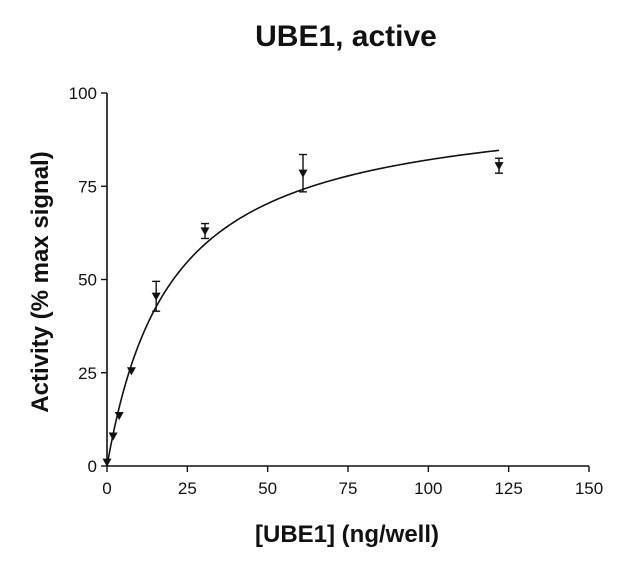  What do you see at coordinates (87, 373) in the screenshot?
I see `y-tick-label: 25` at bounding box center [87, 373].